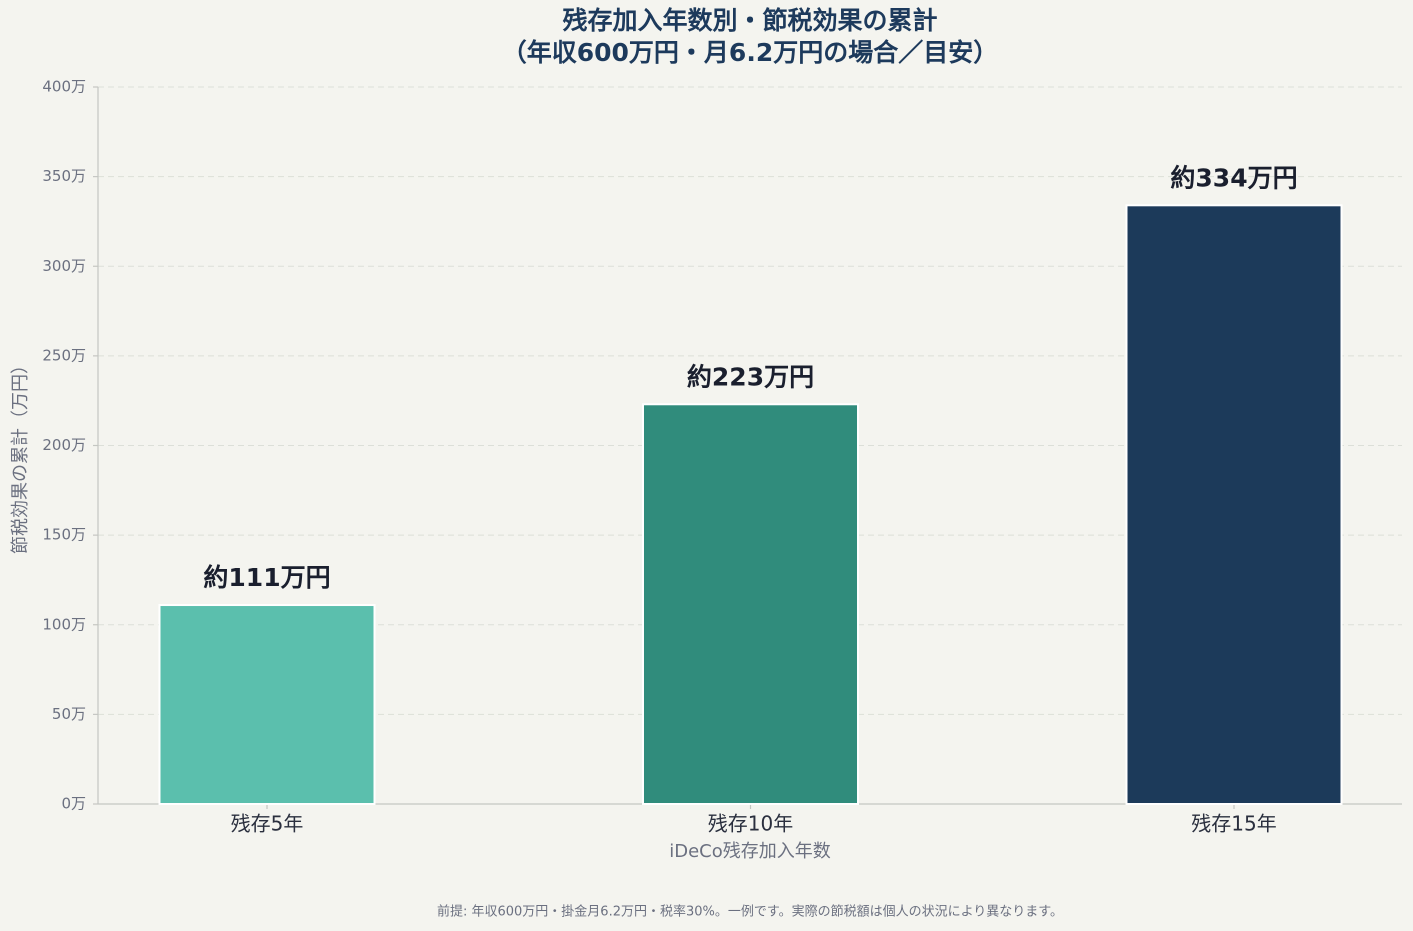 This screenshot has height=931, width=1413. What do you see at coordinates (64, 176) in the screenshot?
I see `y-tick-label: 350万` at bounding box center [64, 176].